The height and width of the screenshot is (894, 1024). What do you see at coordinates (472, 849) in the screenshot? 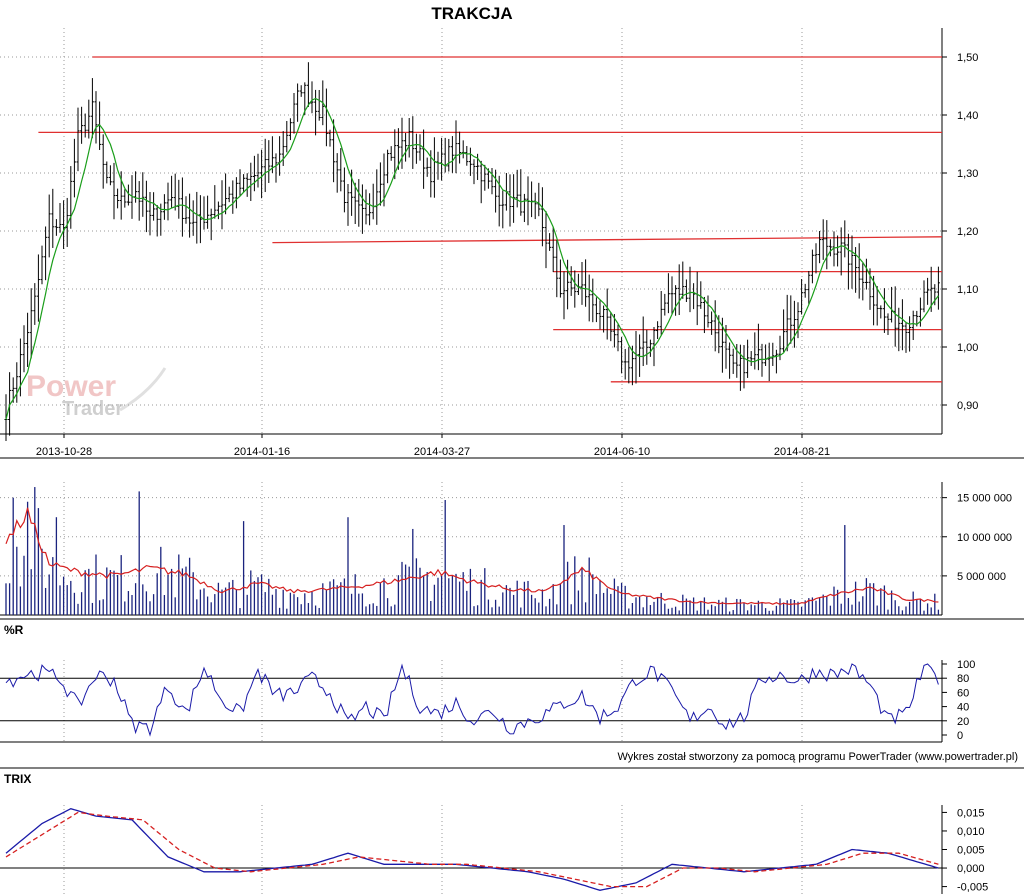
I see `trix-series-line` at bounding box center [472, 849].